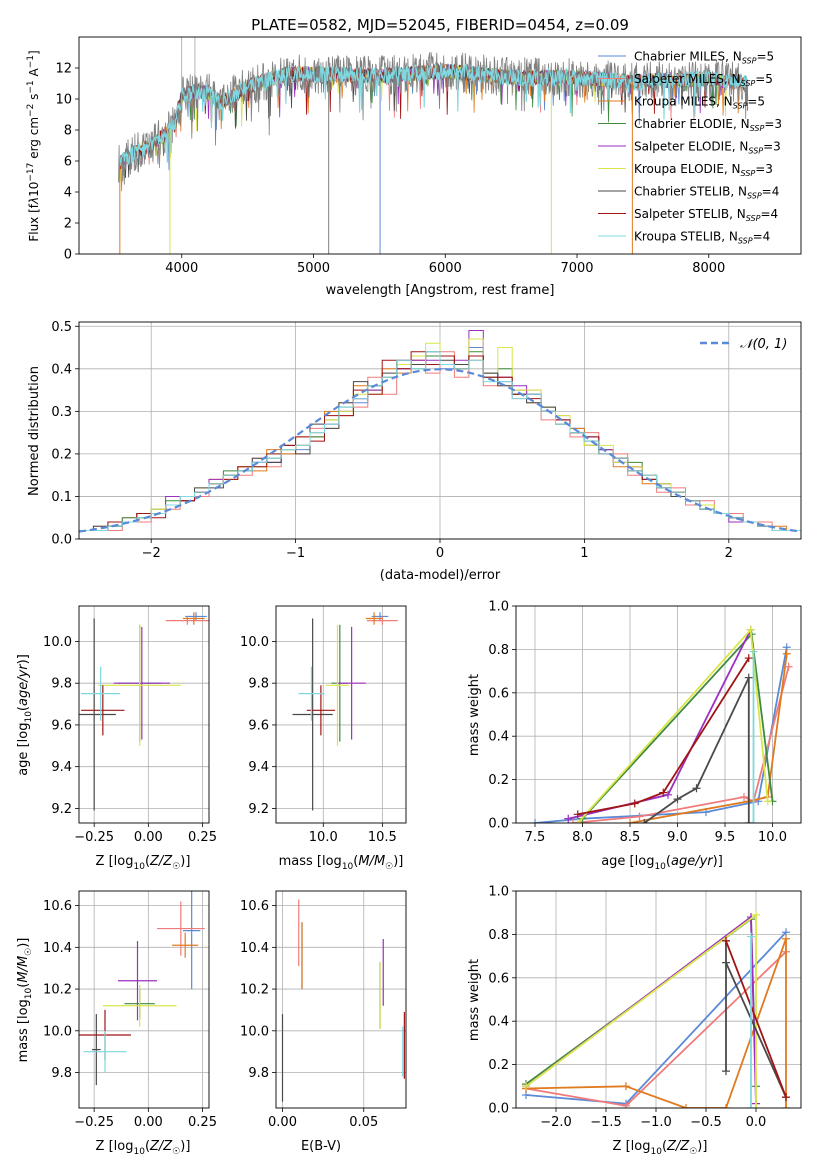  I want to click on legend-label-salpeter_elodie: Salpeter ELODIE, NSSP=3, so click(707, 148).